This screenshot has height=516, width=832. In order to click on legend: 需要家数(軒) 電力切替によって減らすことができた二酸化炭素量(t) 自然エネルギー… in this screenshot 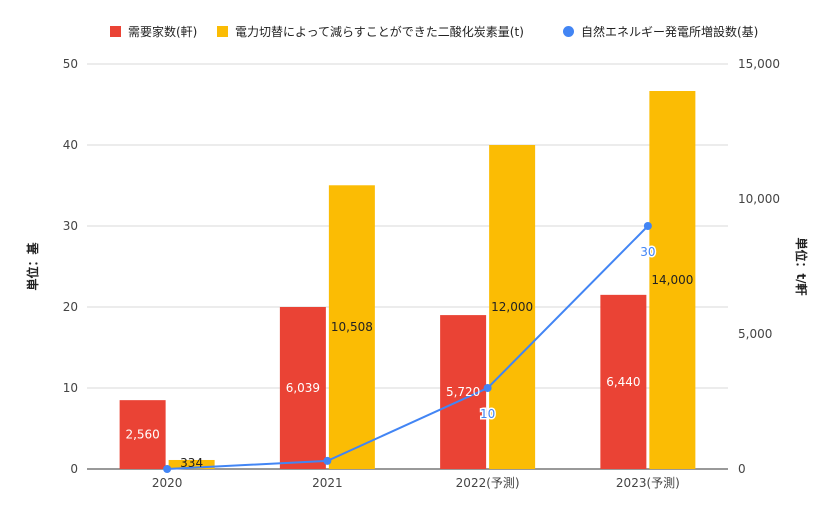, I will do `click(434, 31)`.